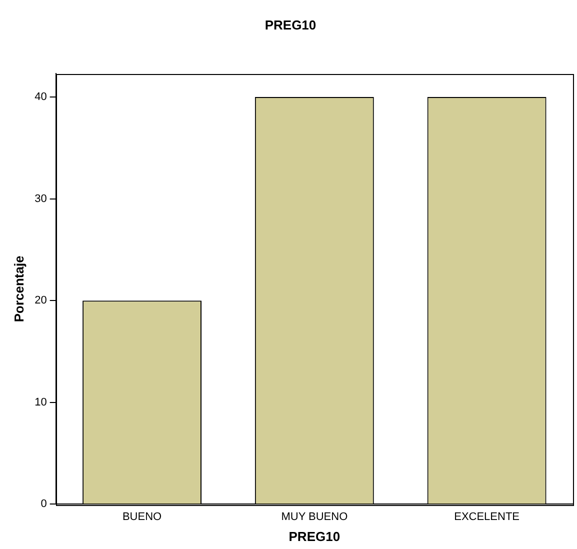 This screenshot has height=549, width=577. I want to click on chart-title: PREG10, so click(290, 24).